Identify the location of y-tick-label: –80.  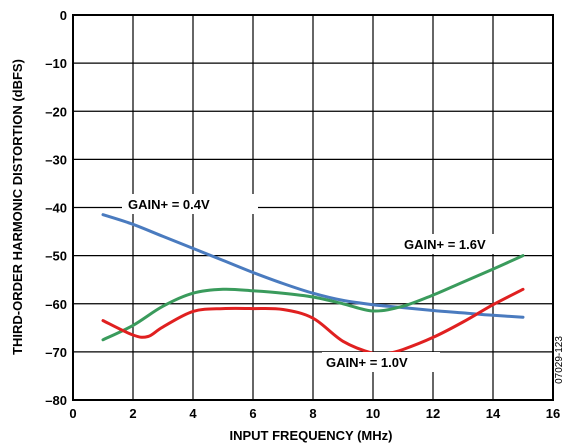
(56, 400).